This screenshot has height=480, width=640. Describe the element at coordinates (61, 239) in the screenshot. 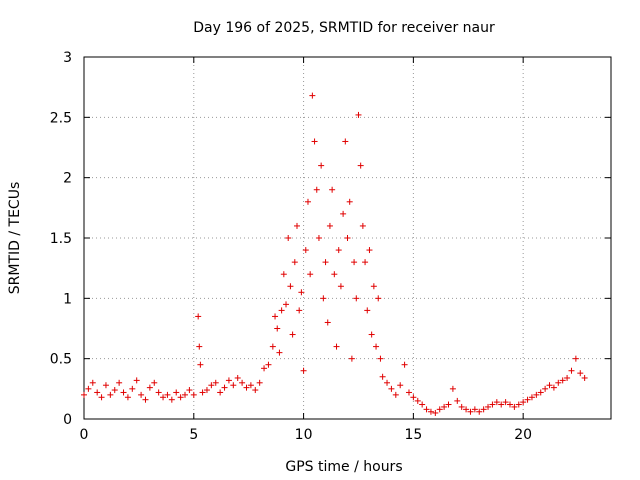

I see `y-tick-label: 1.5` at that location.